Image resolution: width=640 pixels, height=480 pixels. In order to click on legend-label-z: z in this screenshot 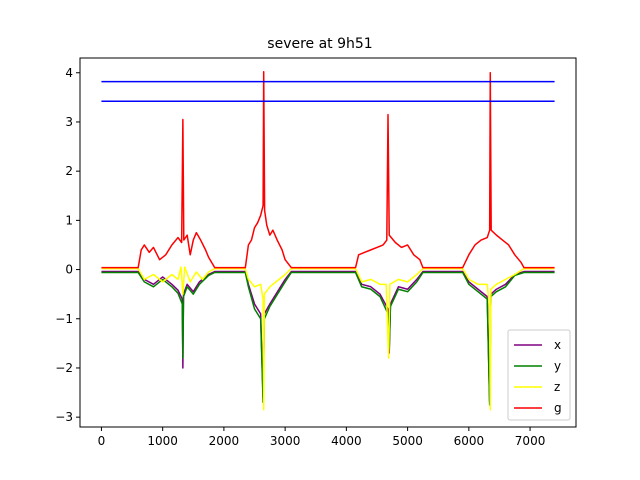, I will do `click(557, 387)`.